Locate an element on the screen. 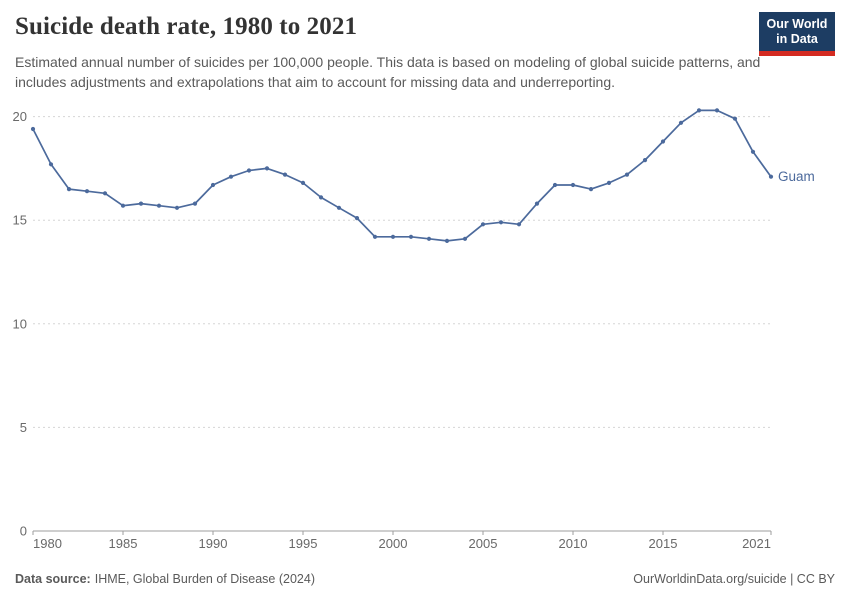  y-tick-label: 0 is located at coordinates (23, 531).